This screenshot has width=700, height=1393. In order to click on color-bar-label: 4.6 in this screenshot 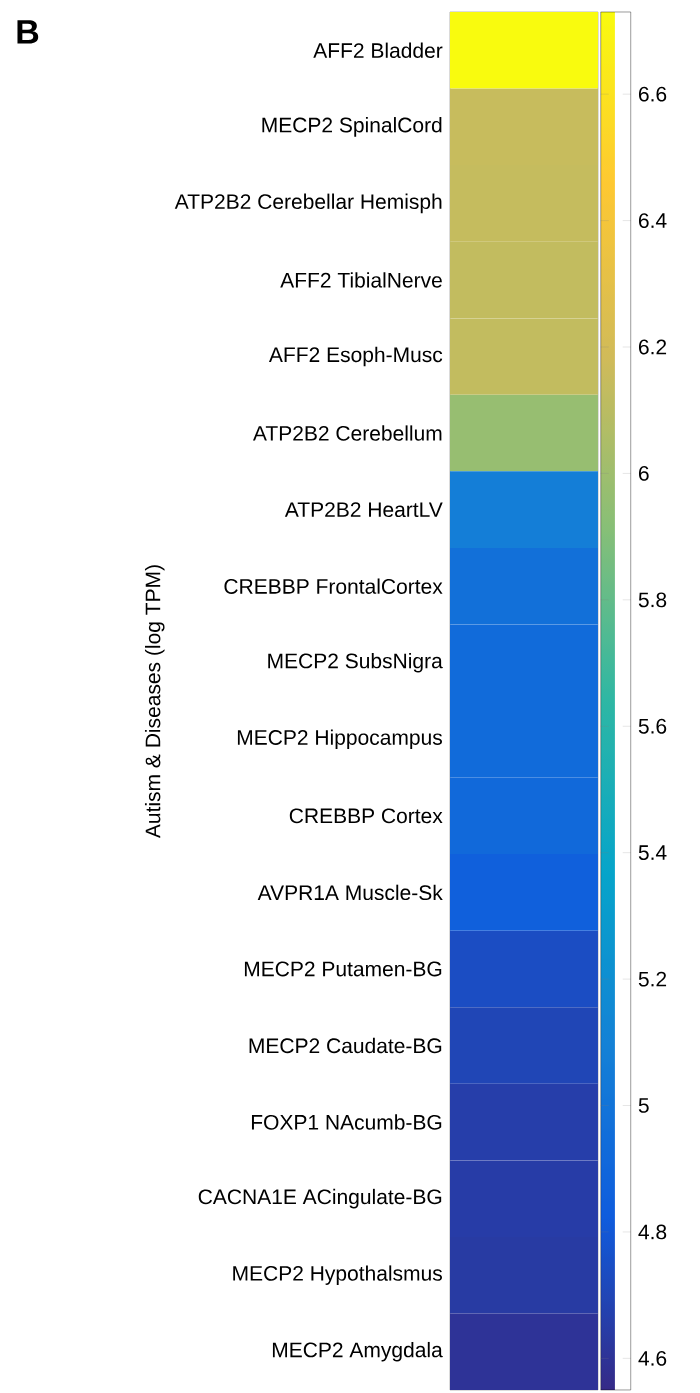, I will do `click(652, 1358)`.